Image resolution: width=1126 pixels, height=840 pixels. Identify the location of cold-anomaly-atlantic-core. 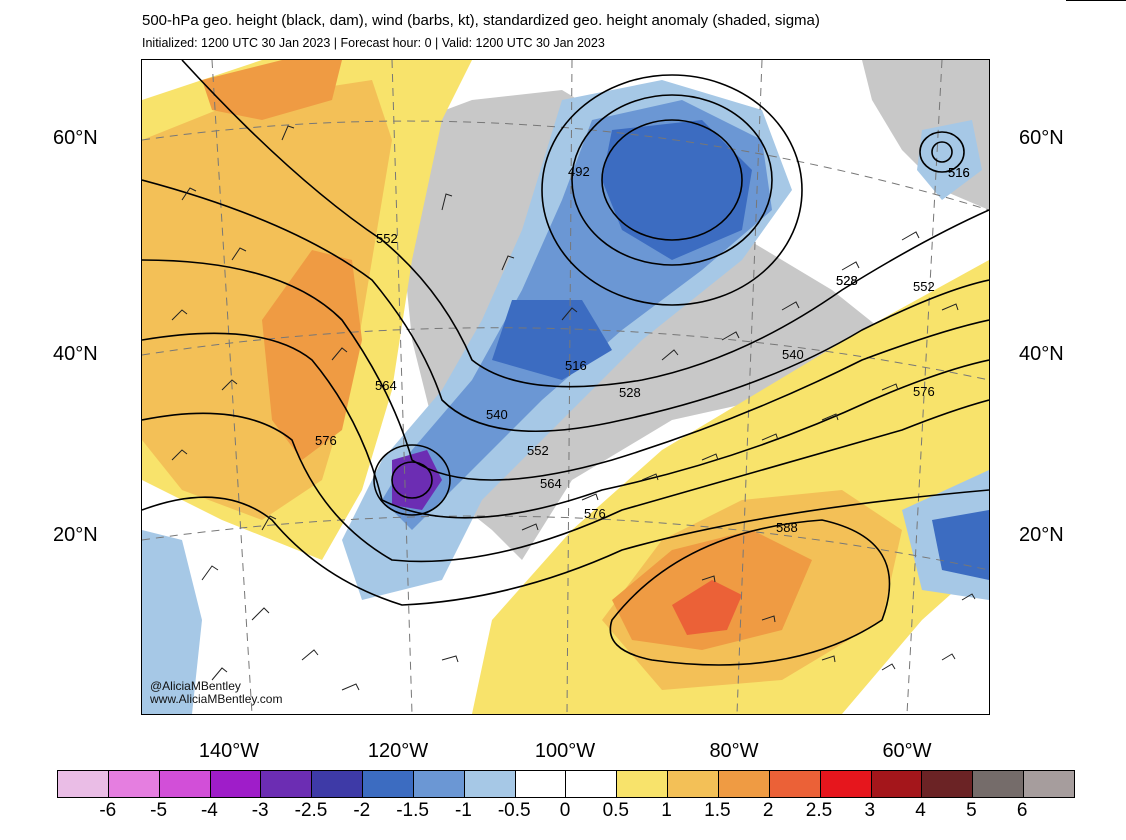
(960, 545).